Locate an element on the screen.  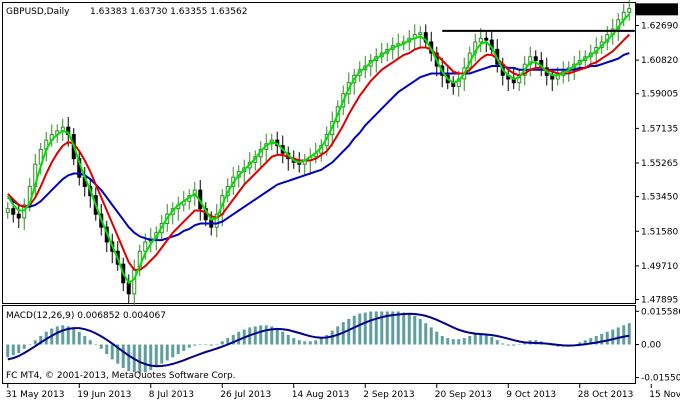
macd-axis-label: 0.00 is located at coordinates (651, 346).